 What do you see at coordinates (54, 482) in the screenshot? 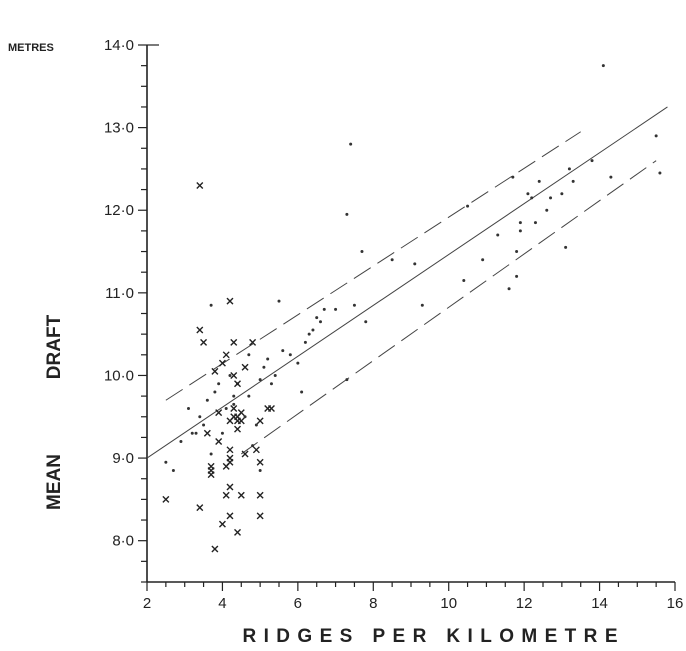
I see `y-axis-title-word-1: MEAN` at bounding box center [54, 482].